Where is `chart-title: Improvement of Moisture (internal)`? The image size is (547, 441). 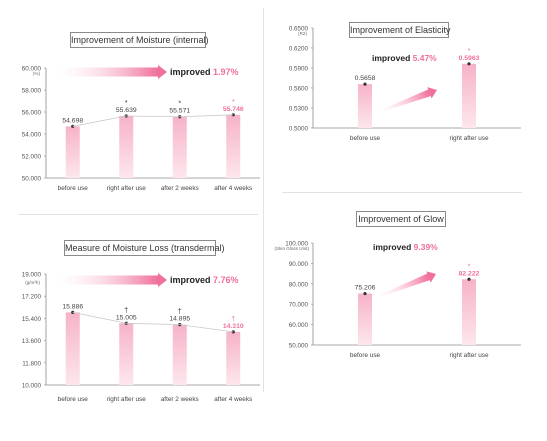 chart-title: Improvement of Moisture (internal) is located at coordinates (139, 40).